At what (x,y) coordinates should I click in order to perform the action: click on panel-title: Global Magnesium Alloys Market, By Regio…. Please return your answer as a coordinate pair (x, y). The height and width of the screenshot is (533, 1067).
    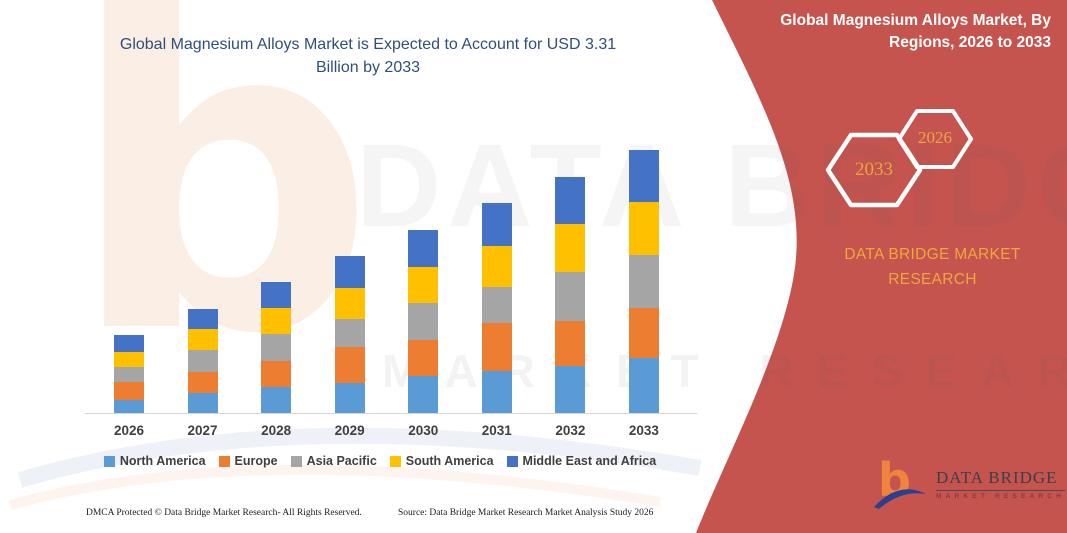
    Looking at the image, I should click on (915, 32).